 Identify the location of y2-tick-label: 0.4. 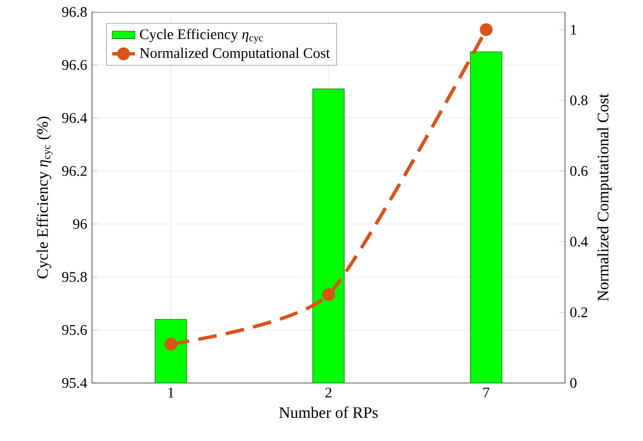
(579, 241).